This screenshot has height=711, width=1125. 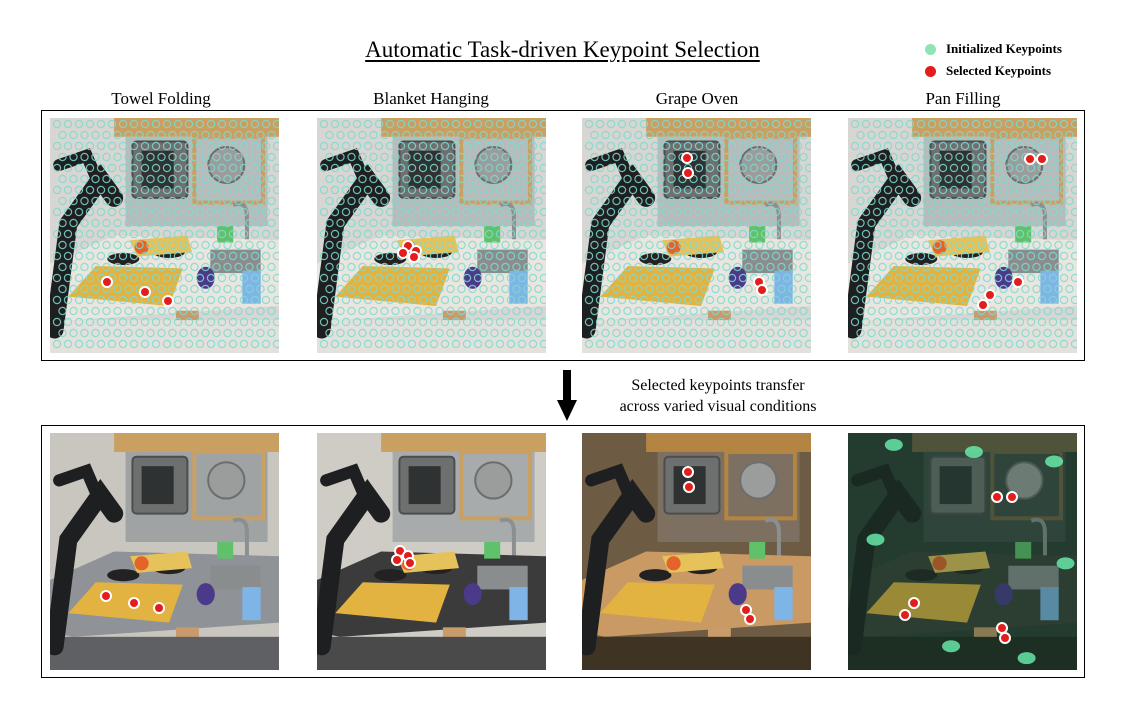 What do you see at coordinates (963, 98) in the screenshot?
I see `task-label-pan-filling: Pan Filling` at bounding box center [963, 98].